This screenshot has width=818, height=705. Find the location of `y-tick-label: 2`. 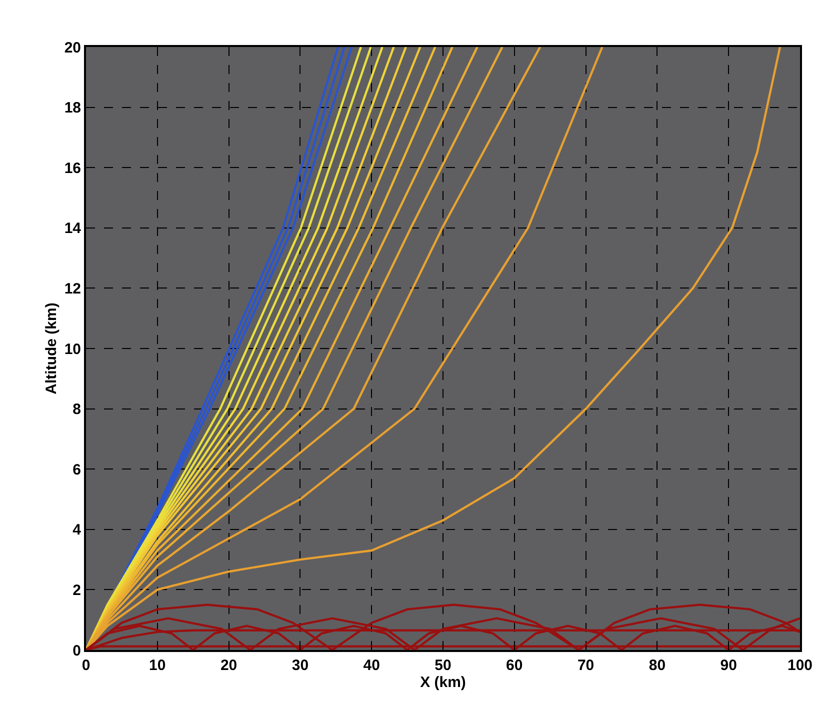

y-tick-label: 2 is located at coordinates (76, 590).